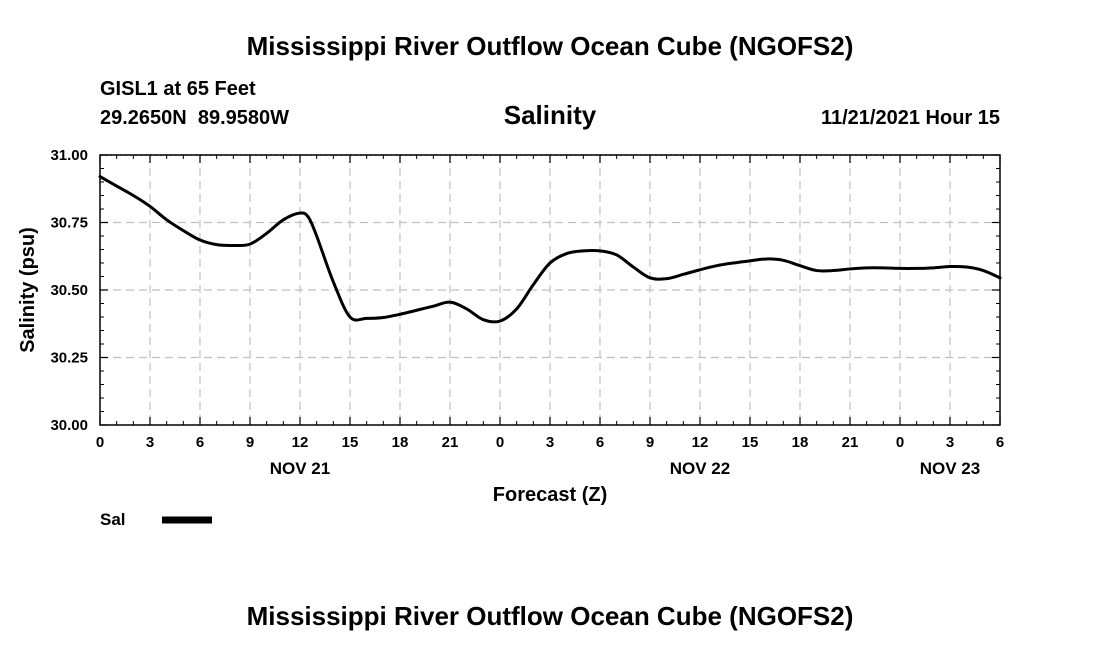 This screenshot has height=650, width=1100. I want to click on legend: Sal, so click(156, 519).